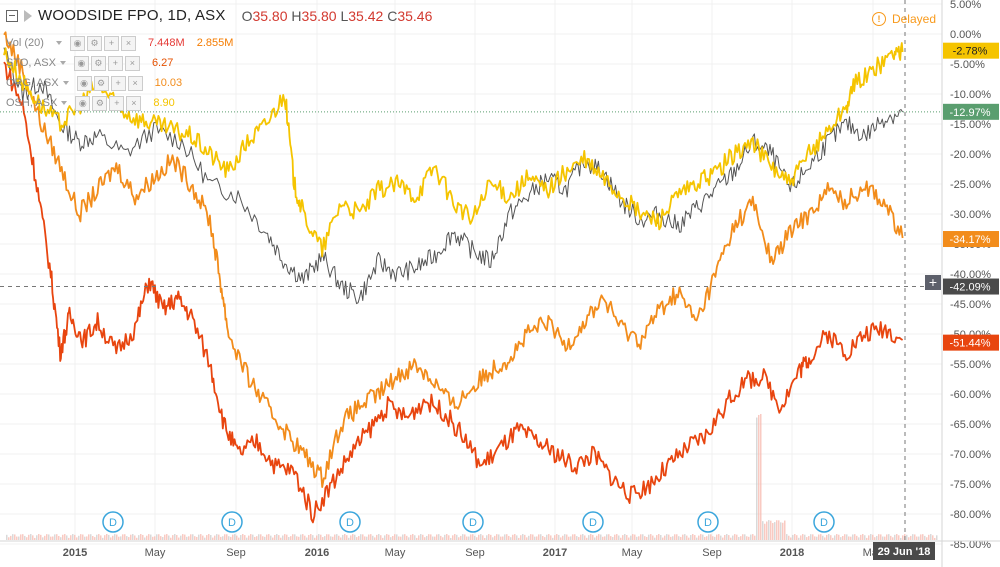 The image size is (1000, 567). I want to click on delayed-indicator: ! Delayed, so click(903, 19).